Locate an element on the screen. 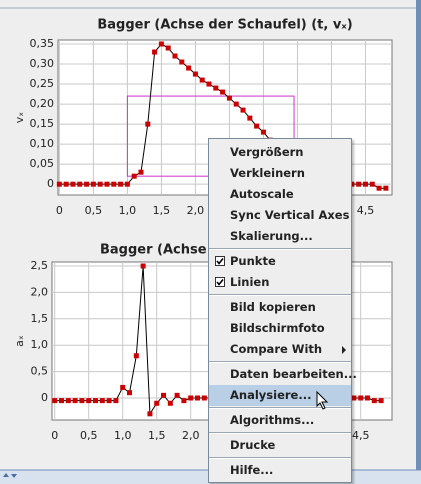 The image size is (421, 484). chart-title: Bagger (Achse der Schaufel) (t, vₓ) is located at coordinates (224, 25).